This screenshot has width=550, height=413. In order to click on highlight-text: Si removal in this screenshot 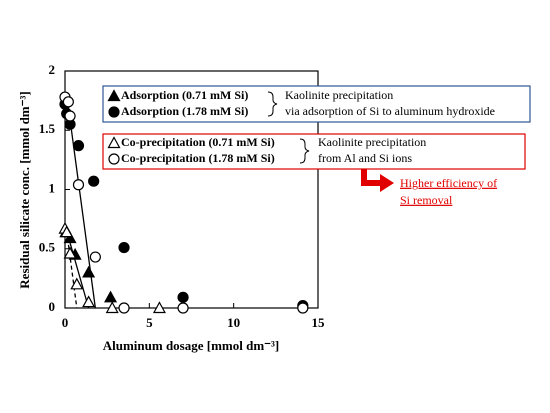, I will do `click(426, 200)`.